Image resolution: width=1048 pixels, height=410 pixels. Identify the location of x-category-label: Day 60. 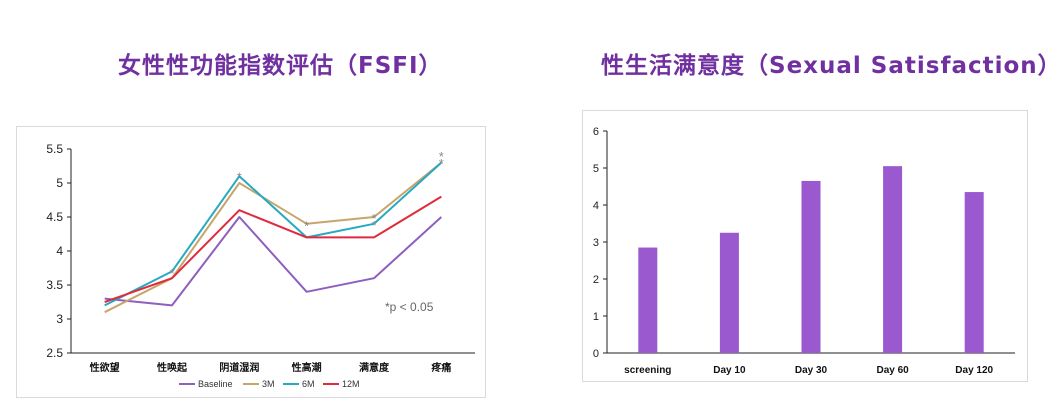
(892, 370).